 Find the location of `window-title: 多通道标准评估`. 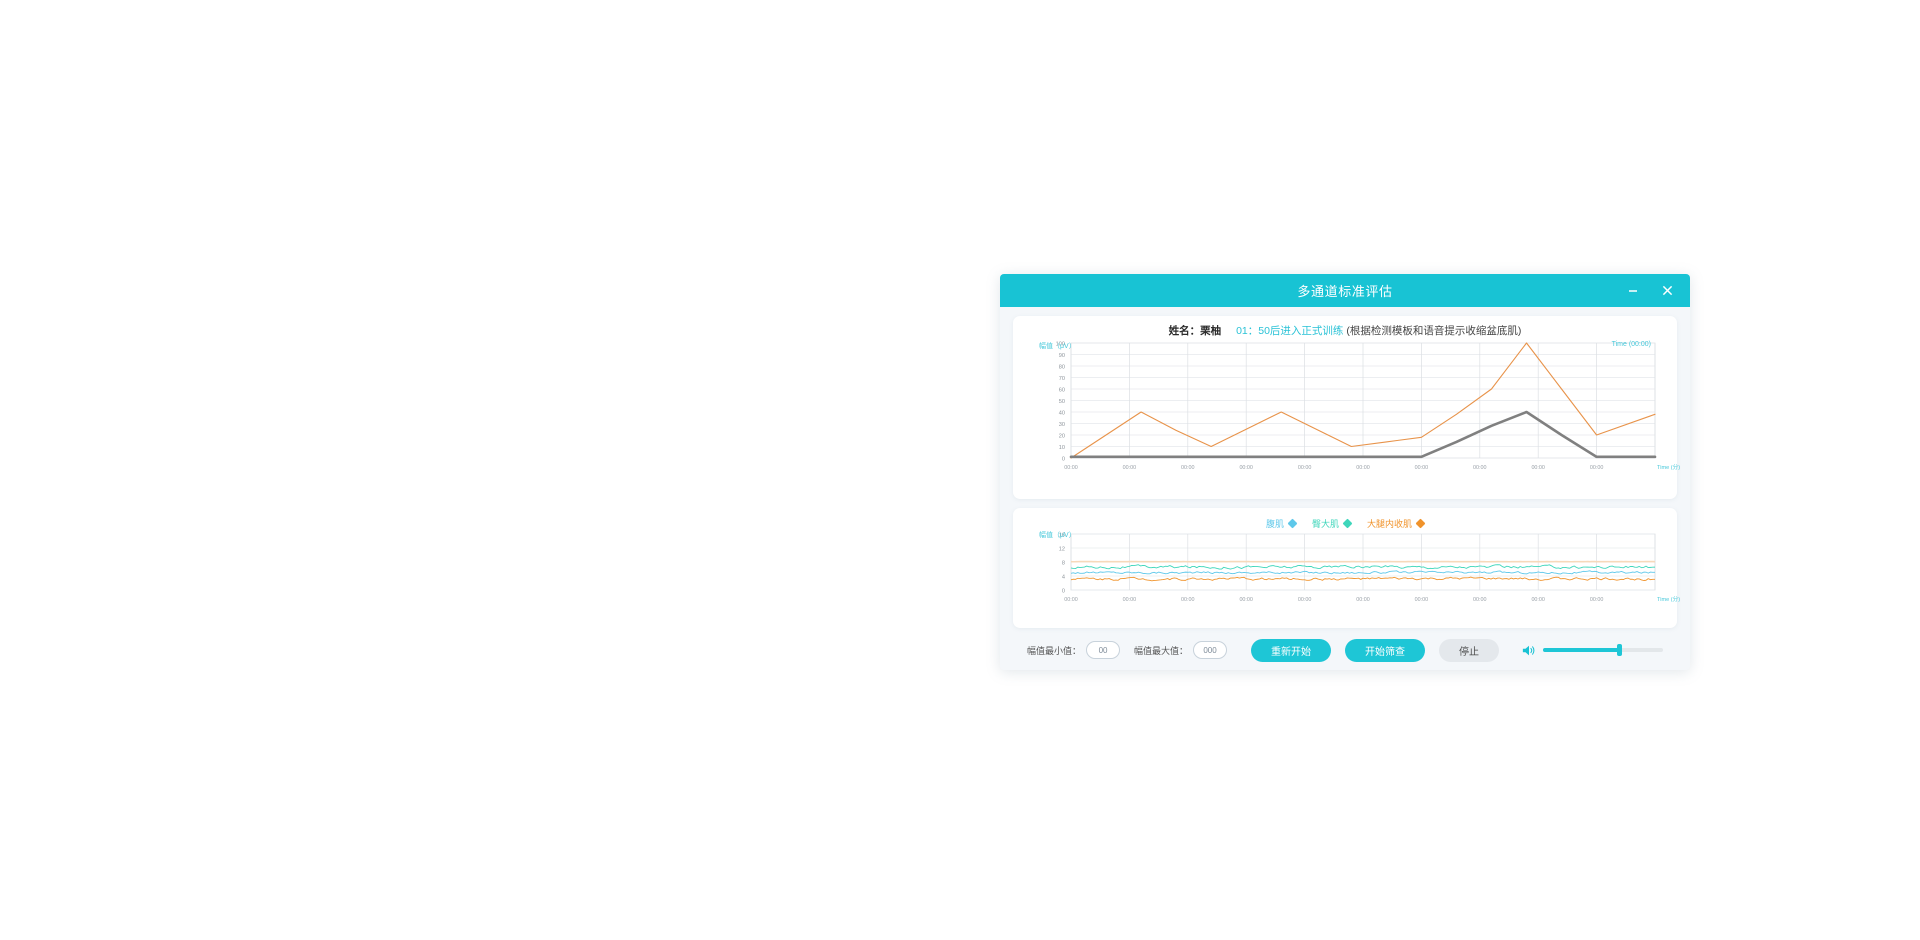

window-title: 多通道标准评估 is located at coordinates (1345, 291).